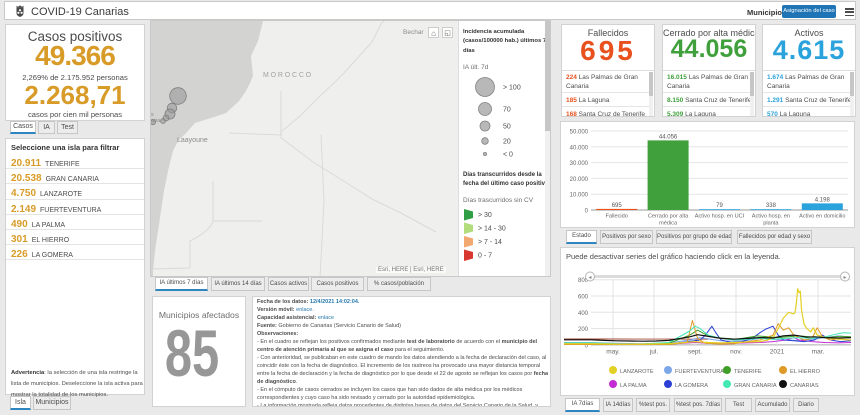 The image size is (860, 415). I want to click on svg-text: Activo hosp. en, so click(771, 217).